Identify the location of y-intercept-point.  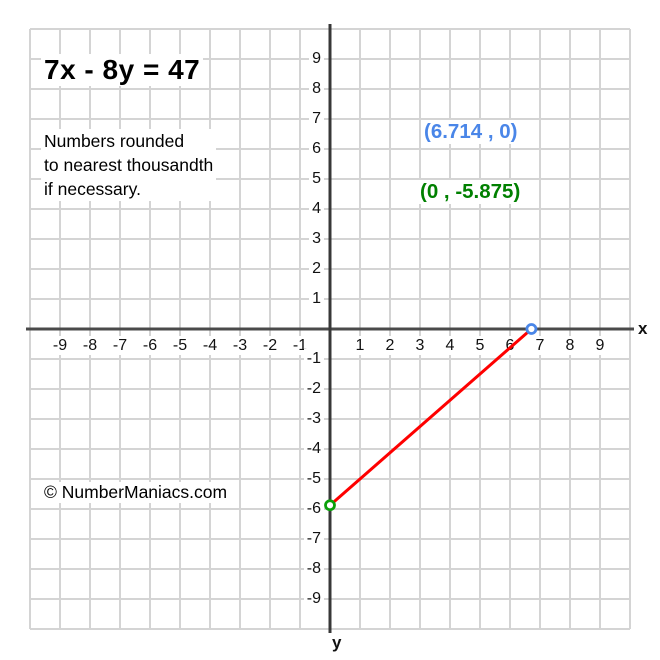
(330, 505).